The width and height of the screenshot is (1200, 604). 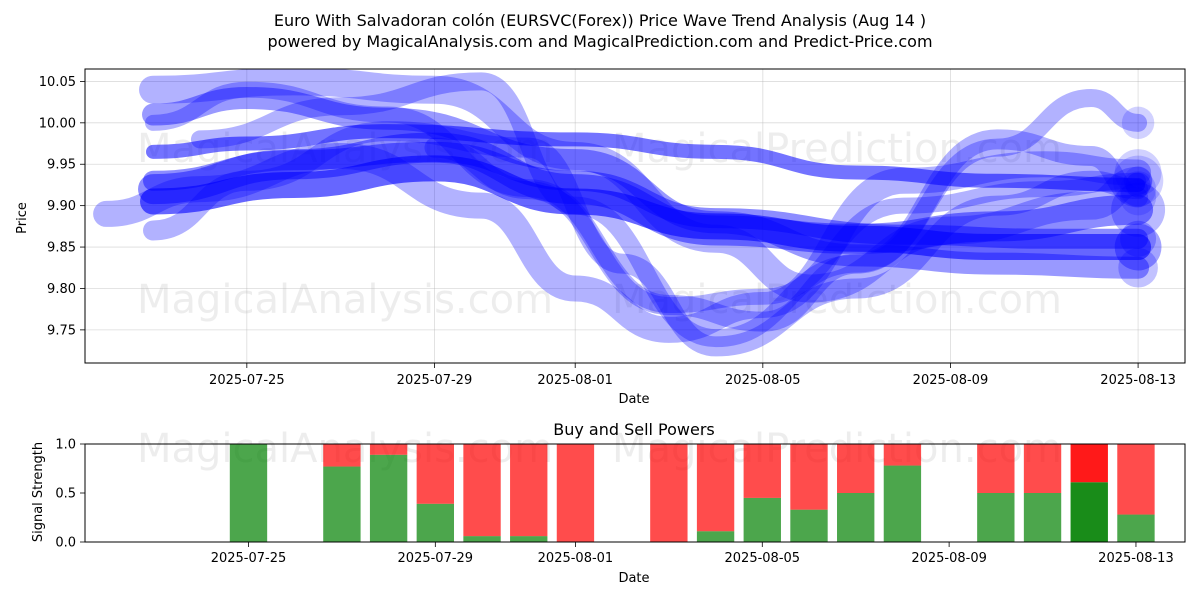 What do you see at coordinates (763, 380) in the screenshot?
I see `price-x-tick-label: 2025-08-05` at bounding box center [763, 380].